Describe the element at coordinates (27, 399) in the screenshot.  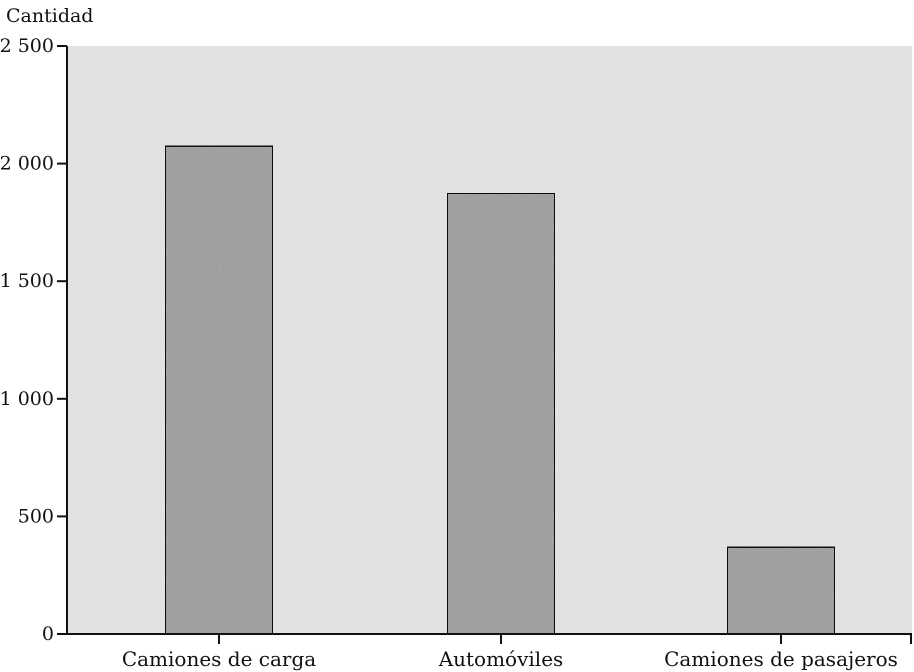
I see `y-tick-label: 1 000` at that location.